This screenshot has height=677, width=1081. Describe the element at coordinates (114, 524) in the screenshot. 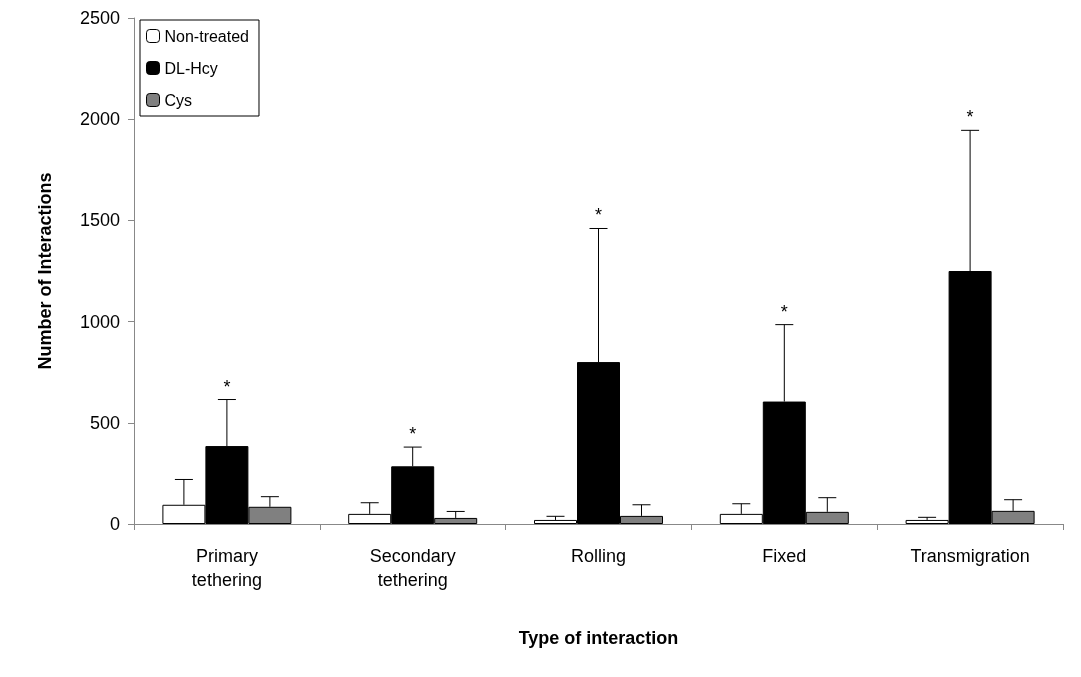

I see `y-tick-label: 0` at that location.